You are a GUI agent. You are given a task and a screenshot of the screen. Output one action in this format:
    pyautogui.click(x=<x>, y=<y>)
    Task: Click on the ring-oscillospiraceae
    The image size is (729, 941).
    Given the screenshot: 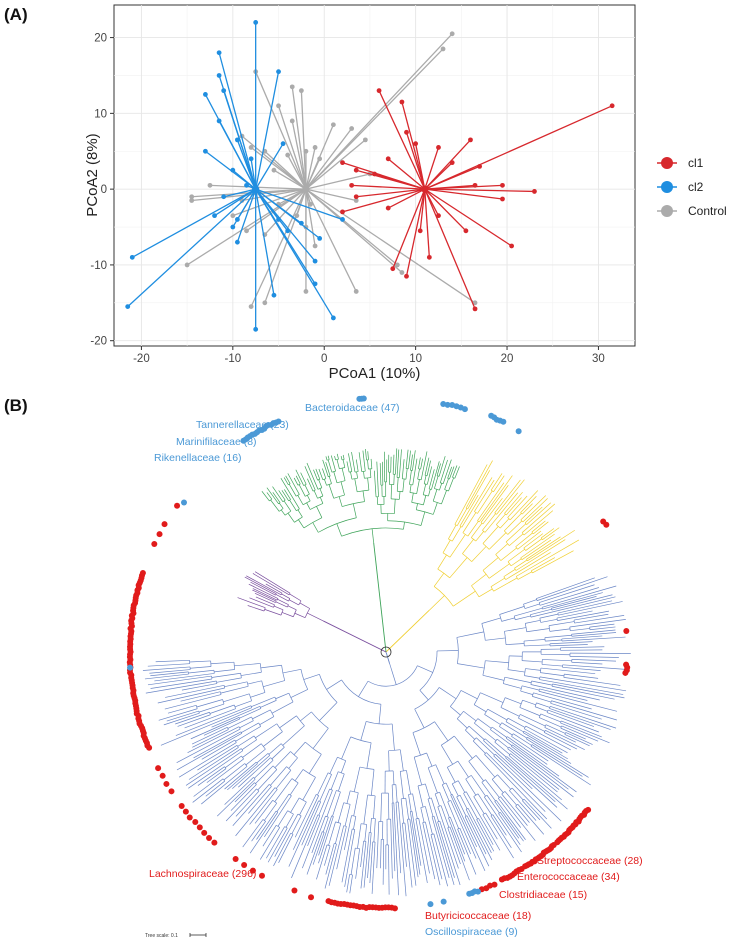 What is the action you would take?
    pyautogui.click(x=473, y=892)
    